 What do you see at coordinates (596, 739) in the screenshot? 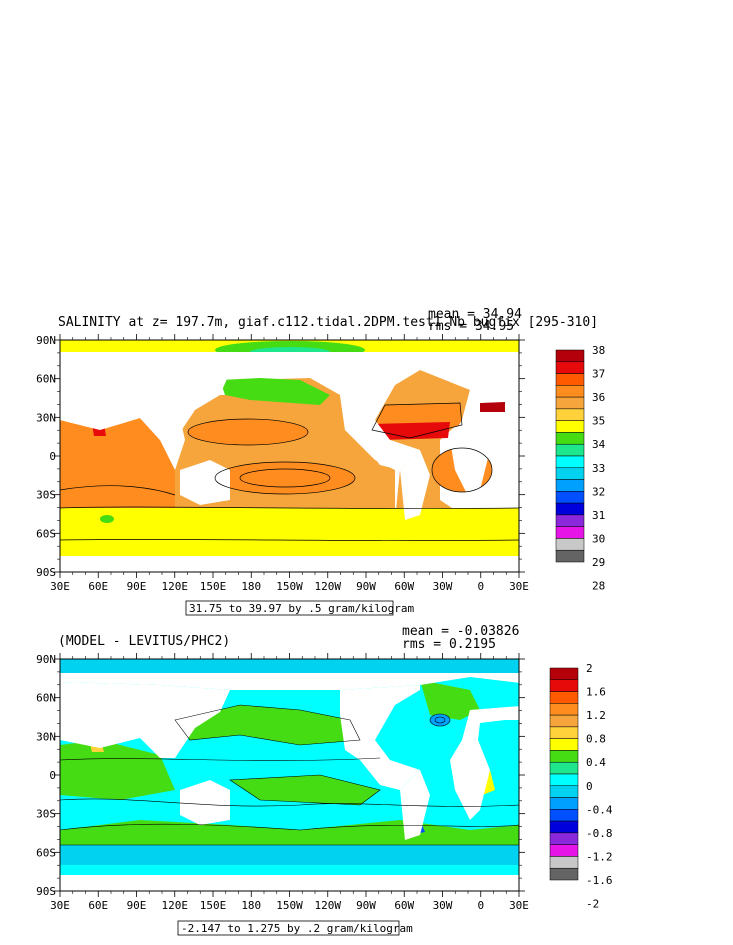
I see `colorbar-label: 0.8` at bounding box center [596, 739].